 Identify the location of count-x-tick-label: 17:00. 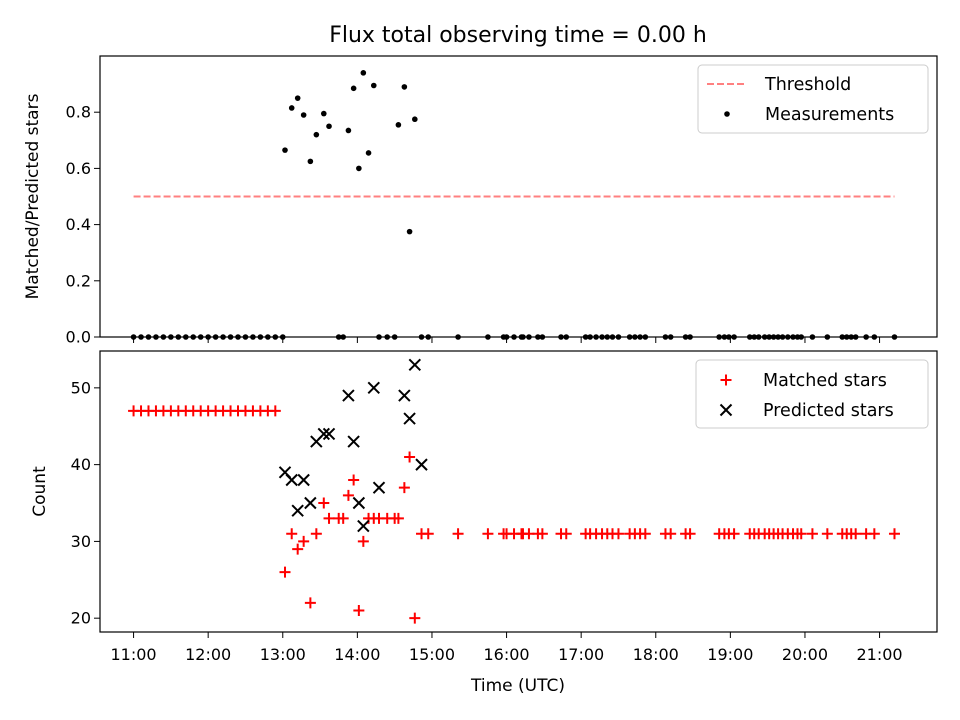
(581, 654).